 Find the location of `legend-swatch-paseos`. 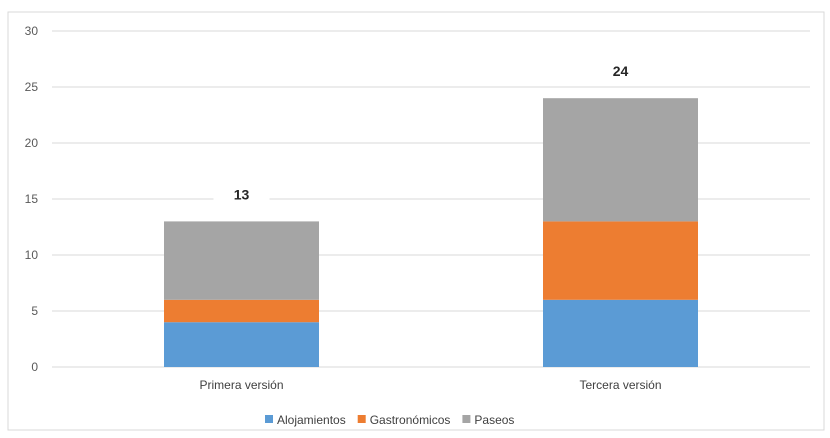

legend-swatch-paseos is located at coordinates (466, 419).